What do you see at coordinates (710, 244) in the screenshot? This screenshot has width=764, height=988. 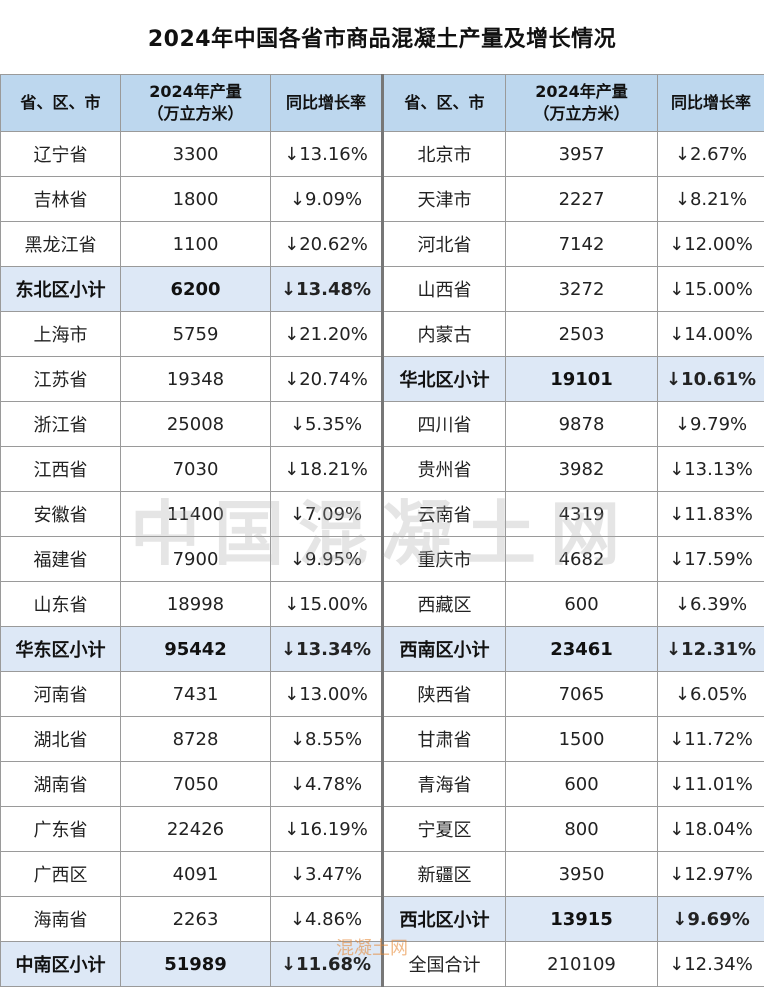 I see `growth-cell: ↓12.00%` at bounding box center [710, 244].